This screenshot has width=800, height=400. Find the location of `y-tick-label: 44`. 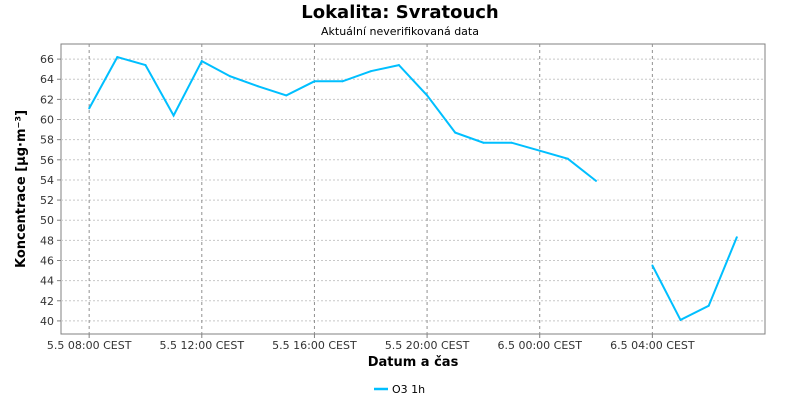

y-tick-label: 44 is located at coordinates (47, 281).